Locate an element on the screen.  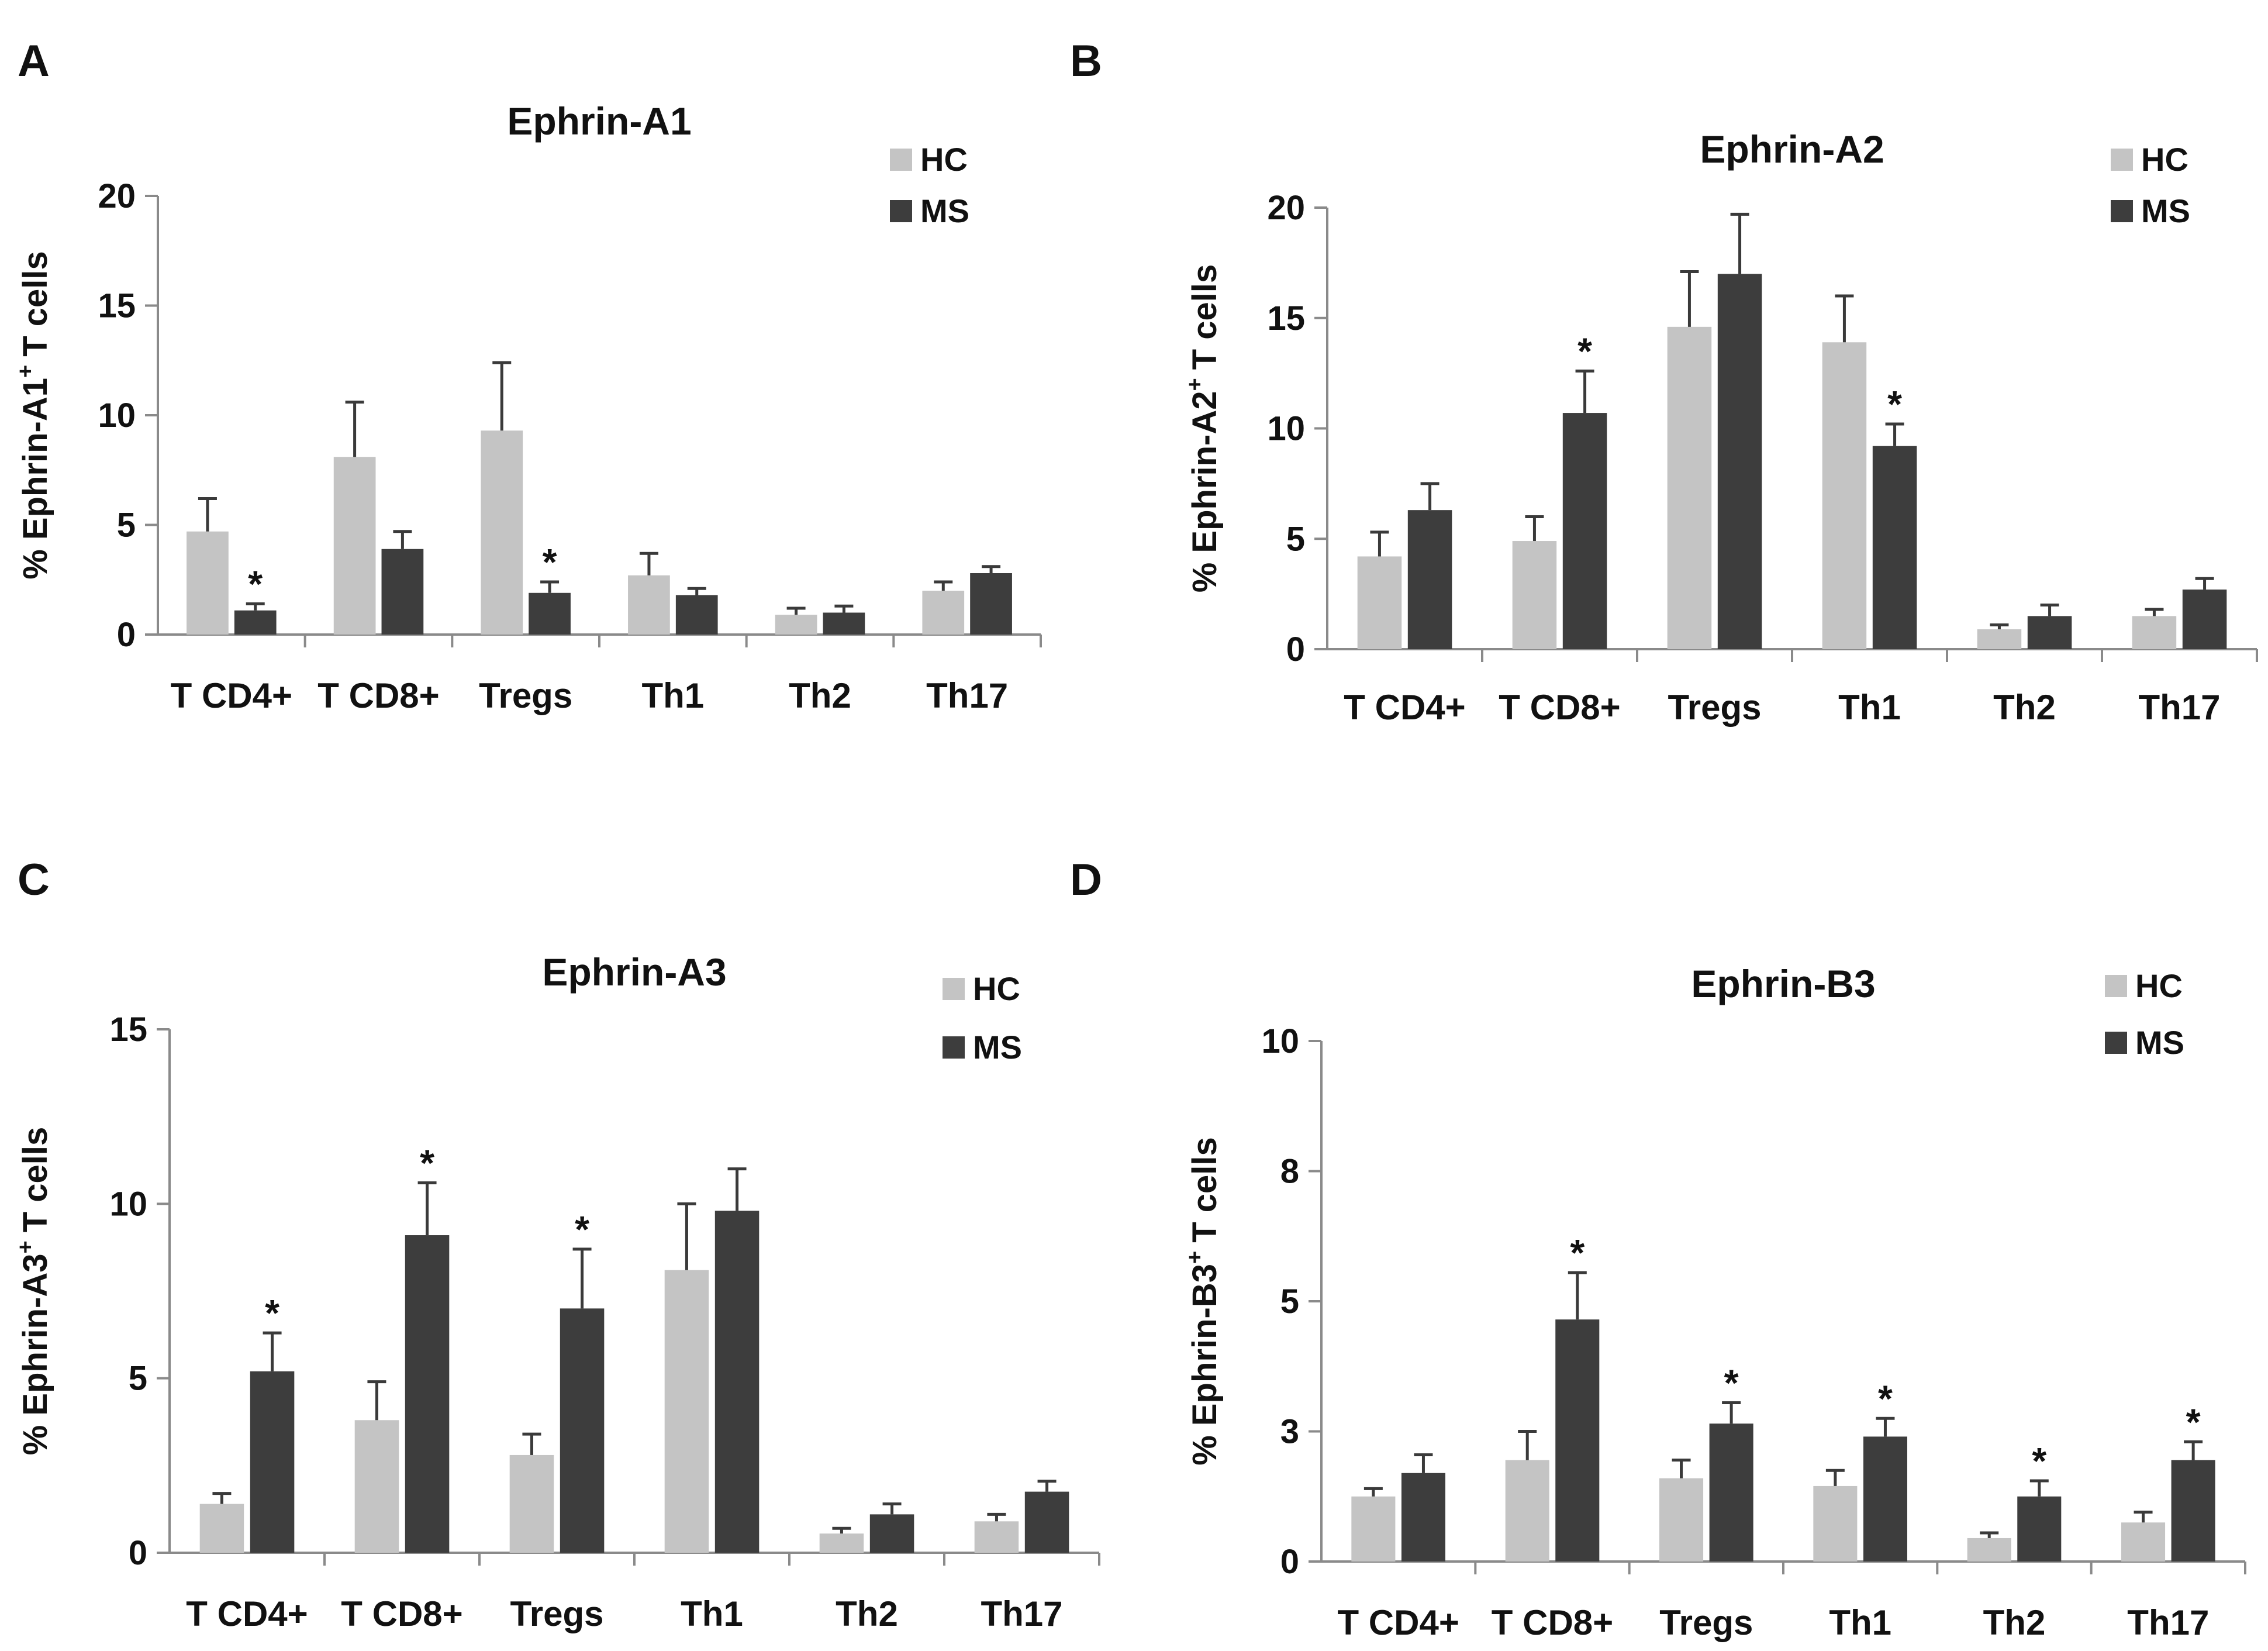
panel-letter: B is located at coordinates (1086, 61).